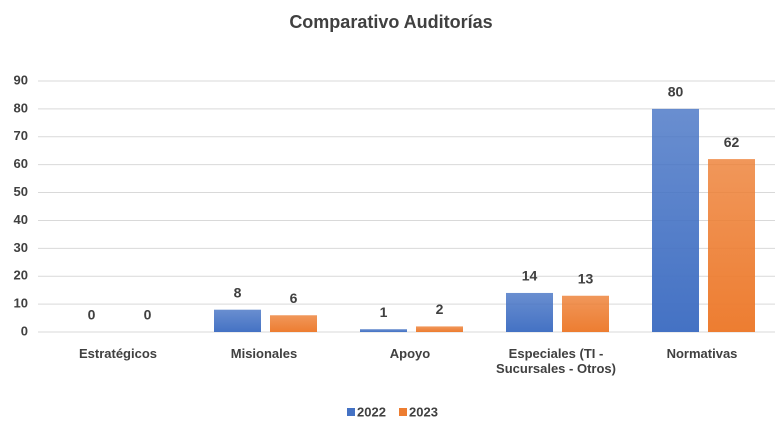 This screenshot has height=421, width=782. Describe the element at coordinates (556, 361) in the screenshot. I see `x-tick-label: Especiales (TI - Sucursales - Otros)` at that location.